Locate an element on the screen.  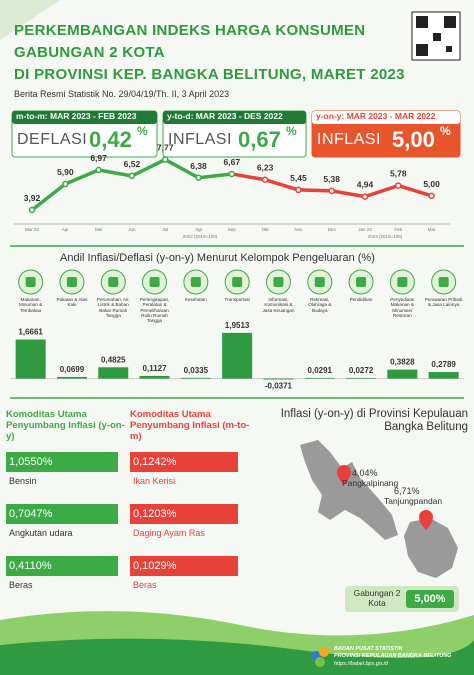
summary-value: 5,00 is located at coordinates (413, 139).